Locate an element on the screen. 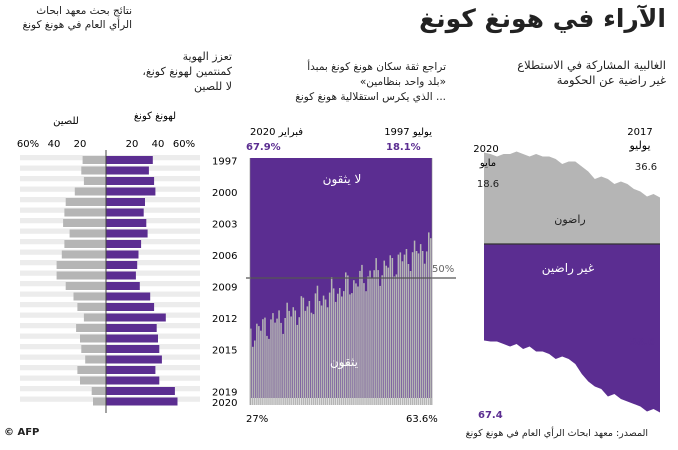  hk-tick: 60% is located at coordinates (184, 144).